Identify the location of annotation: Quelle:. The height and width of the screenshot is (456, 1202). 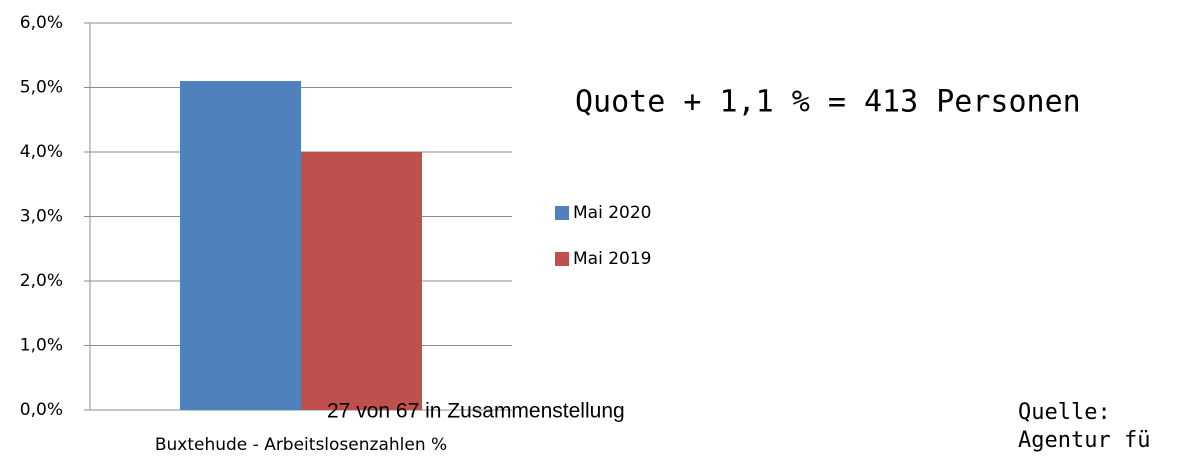
(1064, 412).